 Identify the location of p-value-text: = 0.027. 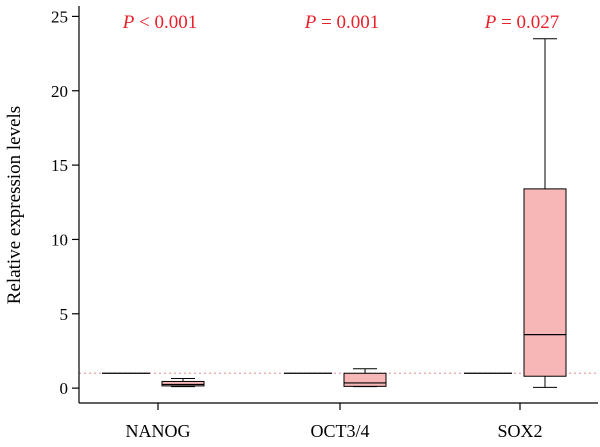
(527, 22).